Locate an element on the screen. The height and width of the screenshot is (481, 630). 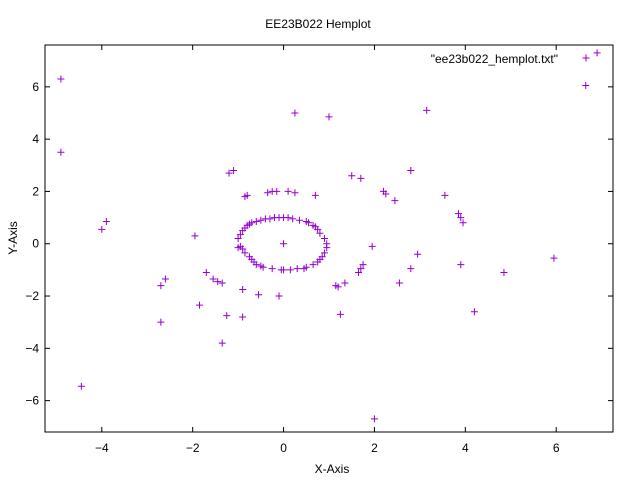
y-tick-label: 2 is located at coordinates (35, 191).